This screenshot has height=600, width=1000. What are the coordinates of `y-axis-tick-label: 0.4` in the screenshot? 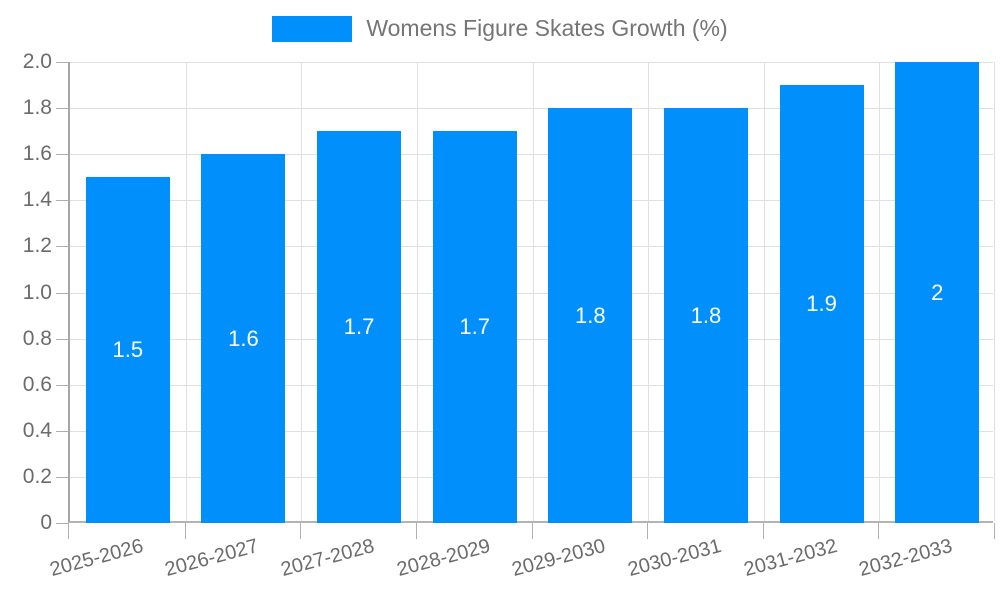 It's located at (37, 430).